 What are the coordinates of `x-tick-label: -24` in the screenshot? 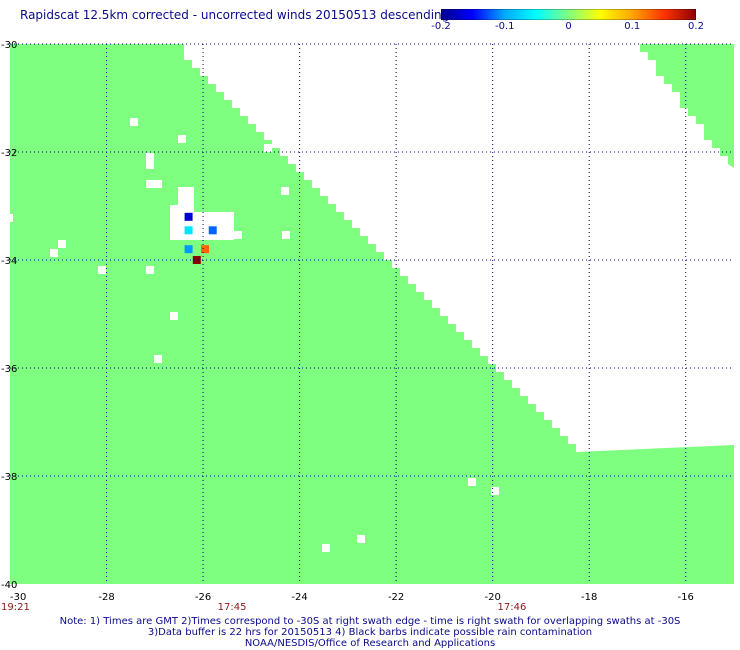 It's located at (299, 597).